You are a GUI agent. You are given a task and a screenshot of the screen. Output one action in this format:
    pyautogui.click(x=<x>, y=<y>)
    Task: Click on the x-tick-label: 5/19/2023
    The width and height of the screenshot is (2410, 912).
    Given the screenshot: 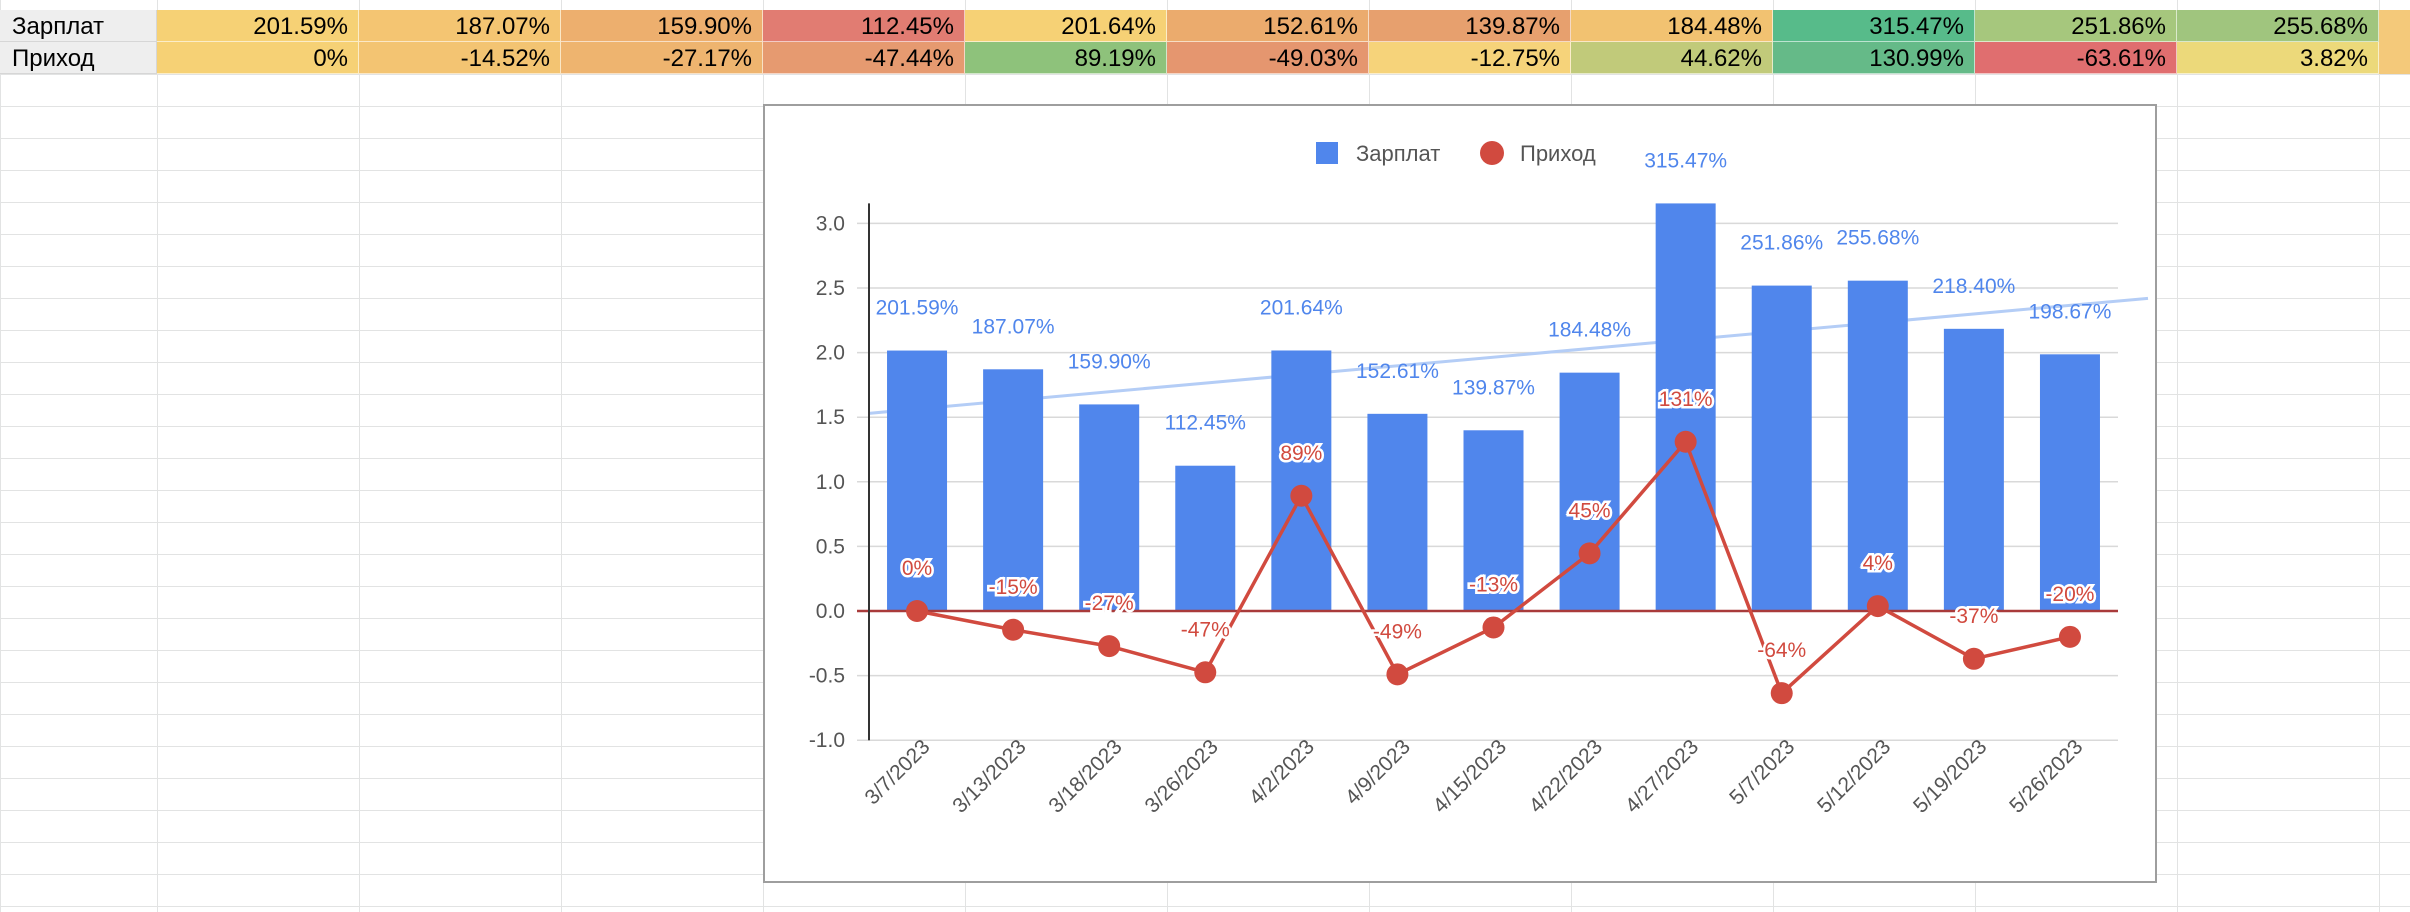 What is the action you would take?
    pyautogui.click(x=1950, y=776)
    